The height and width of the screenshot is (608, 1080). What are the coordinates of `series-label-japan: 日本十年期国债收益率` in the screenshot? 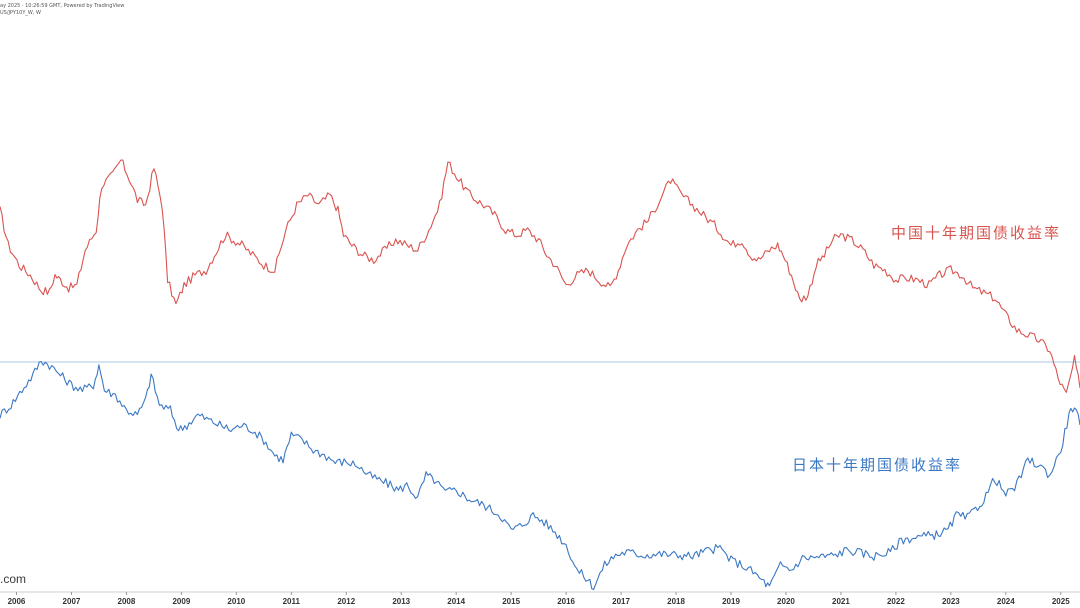 It's located at (877, 465).